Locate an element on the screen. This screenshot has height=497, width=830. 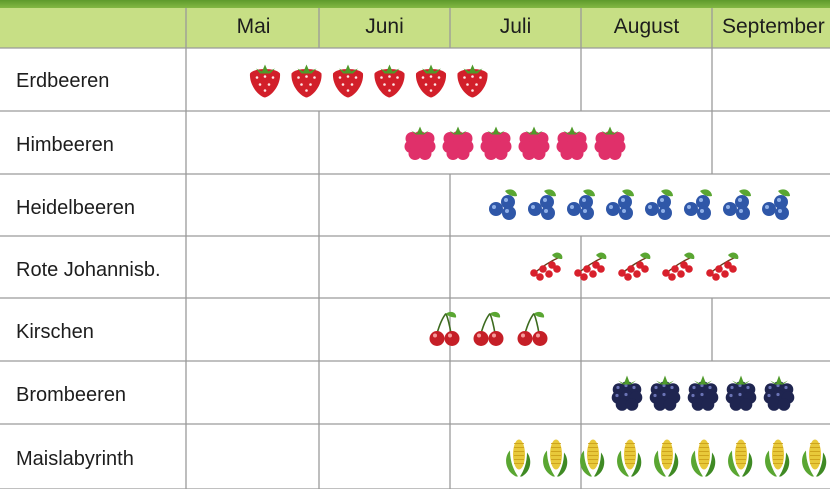
month-header-mai: Mai is located at coordinates (253, 26).